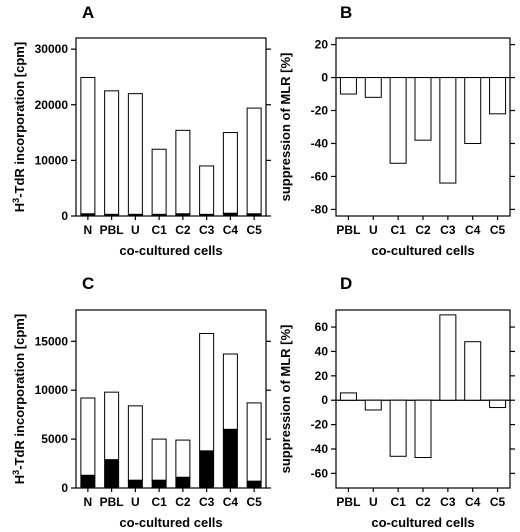 The height and width of the screenshot is (532, 520). What do you see at coordinates (171, 146) in the screenshot?
I see `panel-a-bars` at bounding box center [171, 146].